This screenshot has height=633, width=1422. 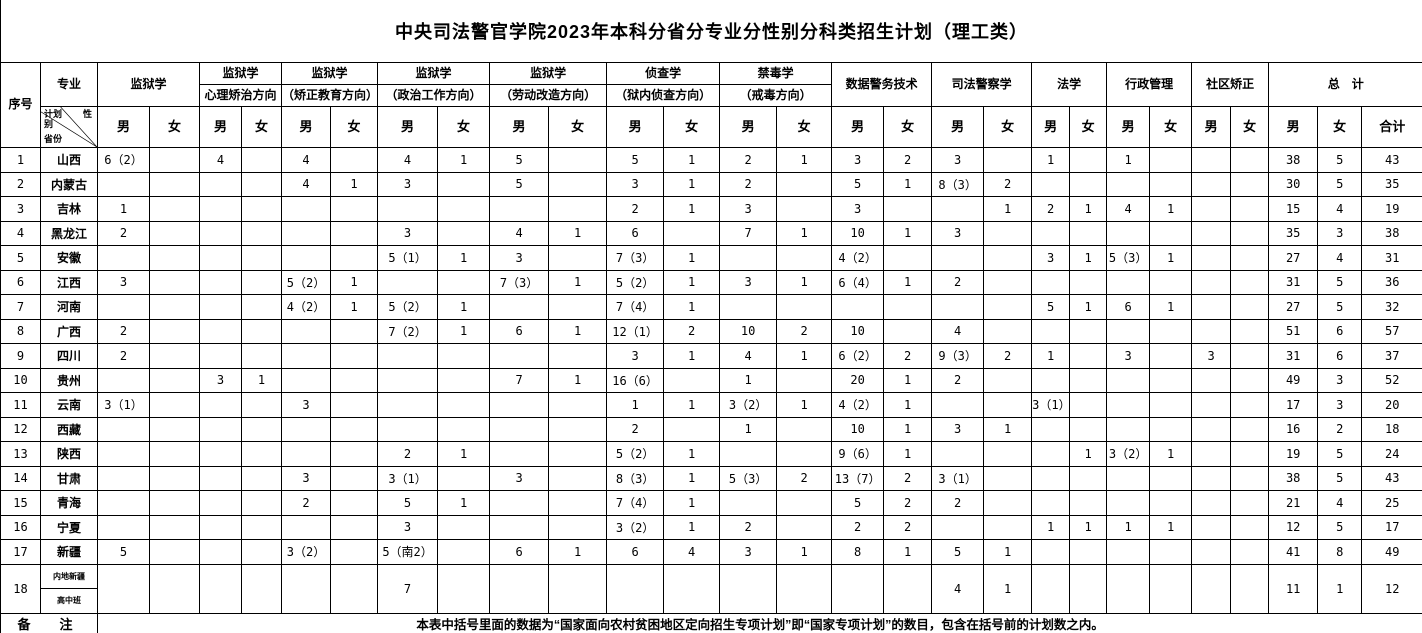 I want to click on row-number-cell: 2, so click(x=20, y=184).